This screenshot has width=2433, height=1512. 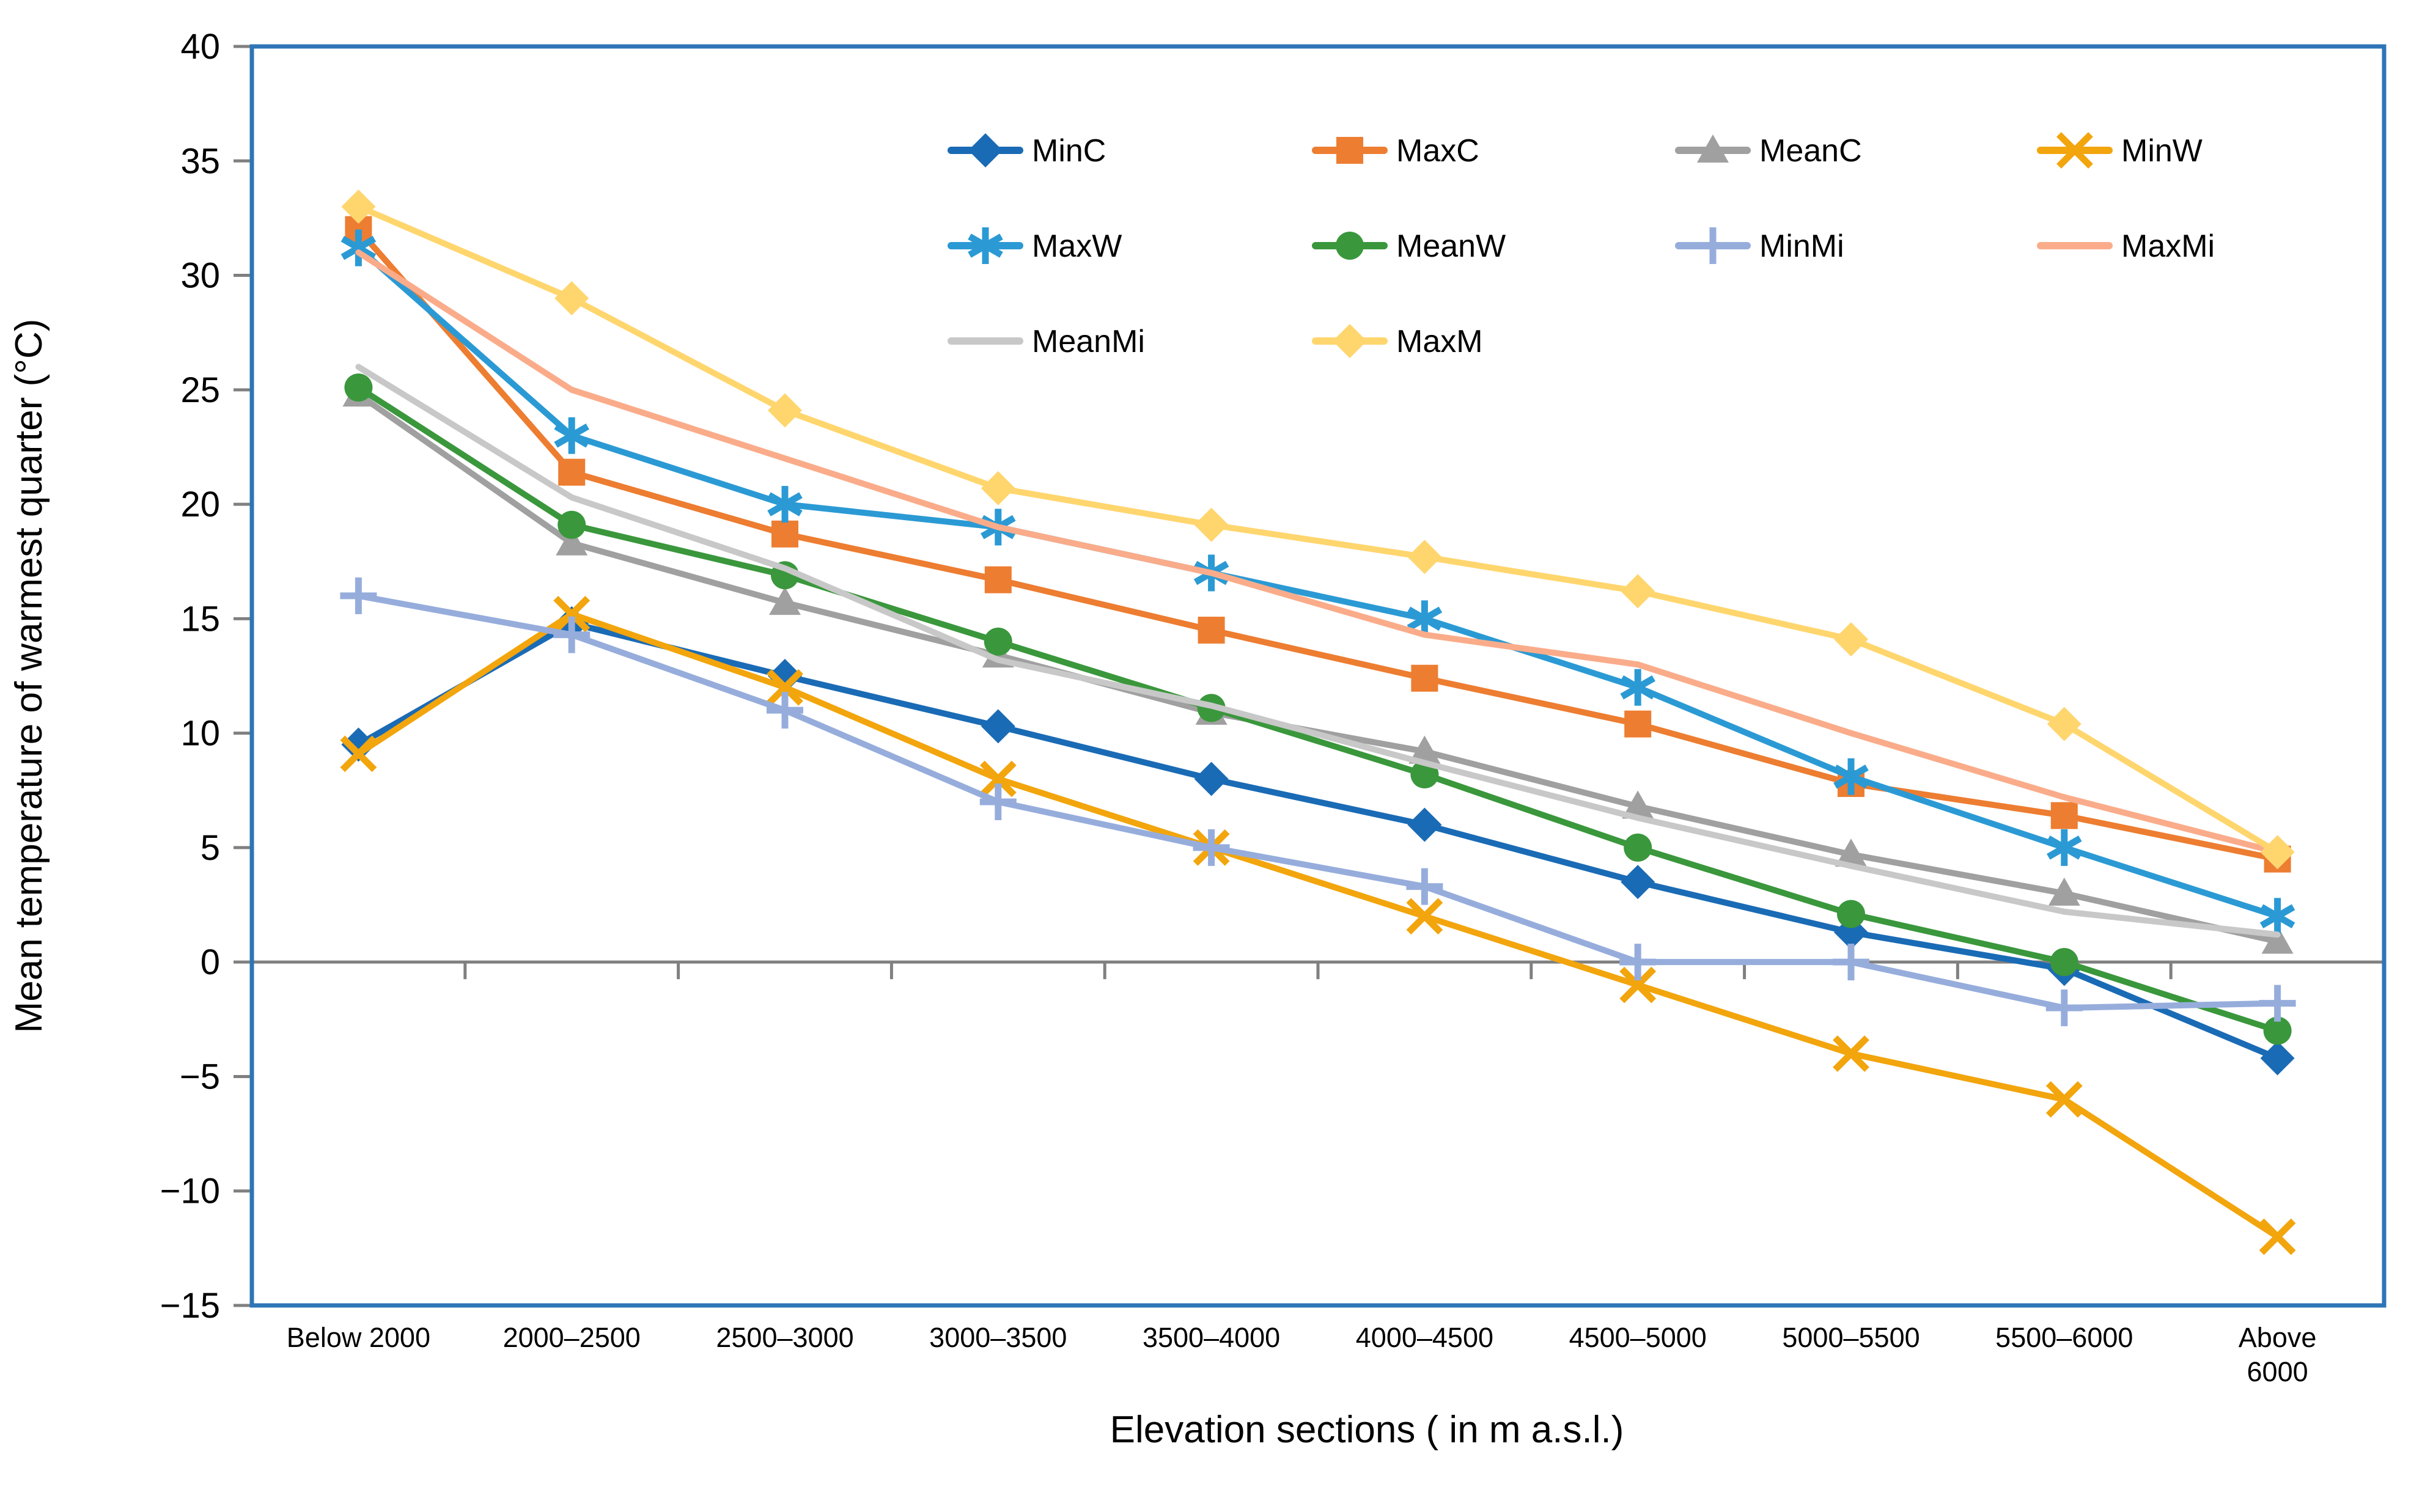 I want to click on legend-item-MaxM: MaxM, so click(x=1397, y=342).